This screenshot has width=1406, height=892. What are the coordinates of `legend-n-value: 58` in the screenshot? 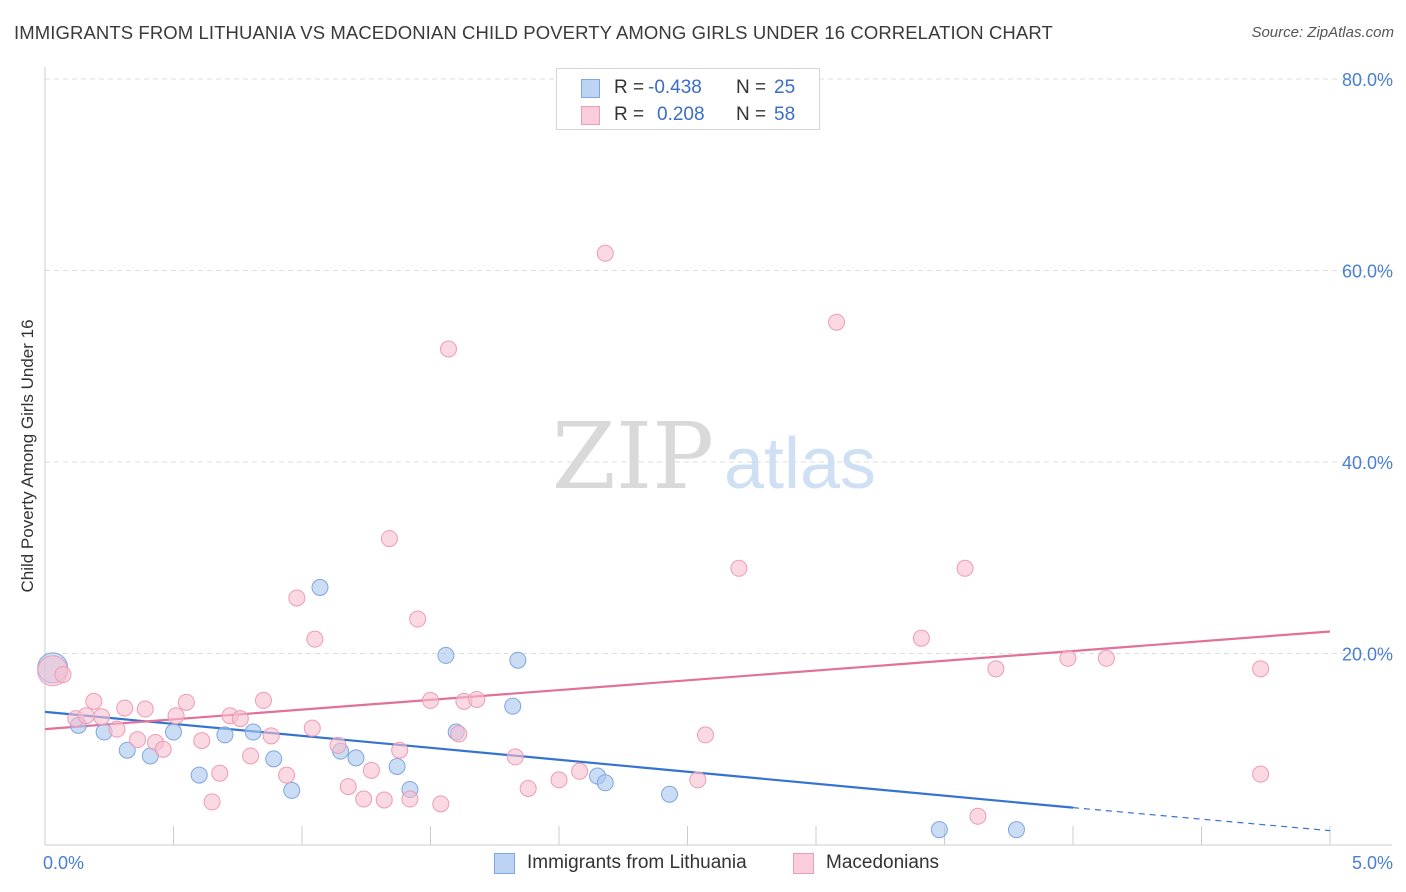 It's located at (785, 114).